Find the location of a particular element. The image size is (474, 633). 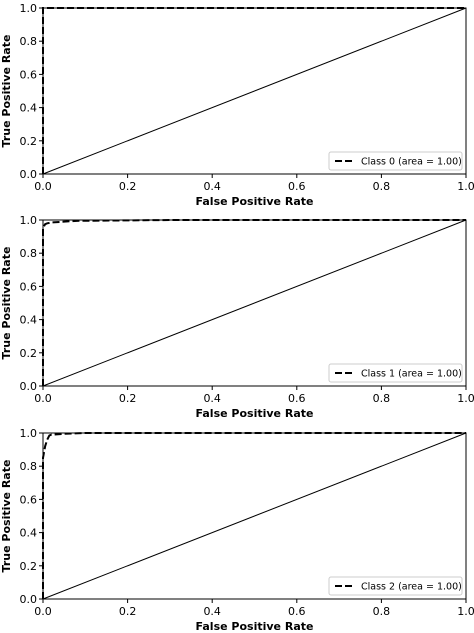

legend-label: Class 1 (area = 1.00) is located at coordinates (411, 374).